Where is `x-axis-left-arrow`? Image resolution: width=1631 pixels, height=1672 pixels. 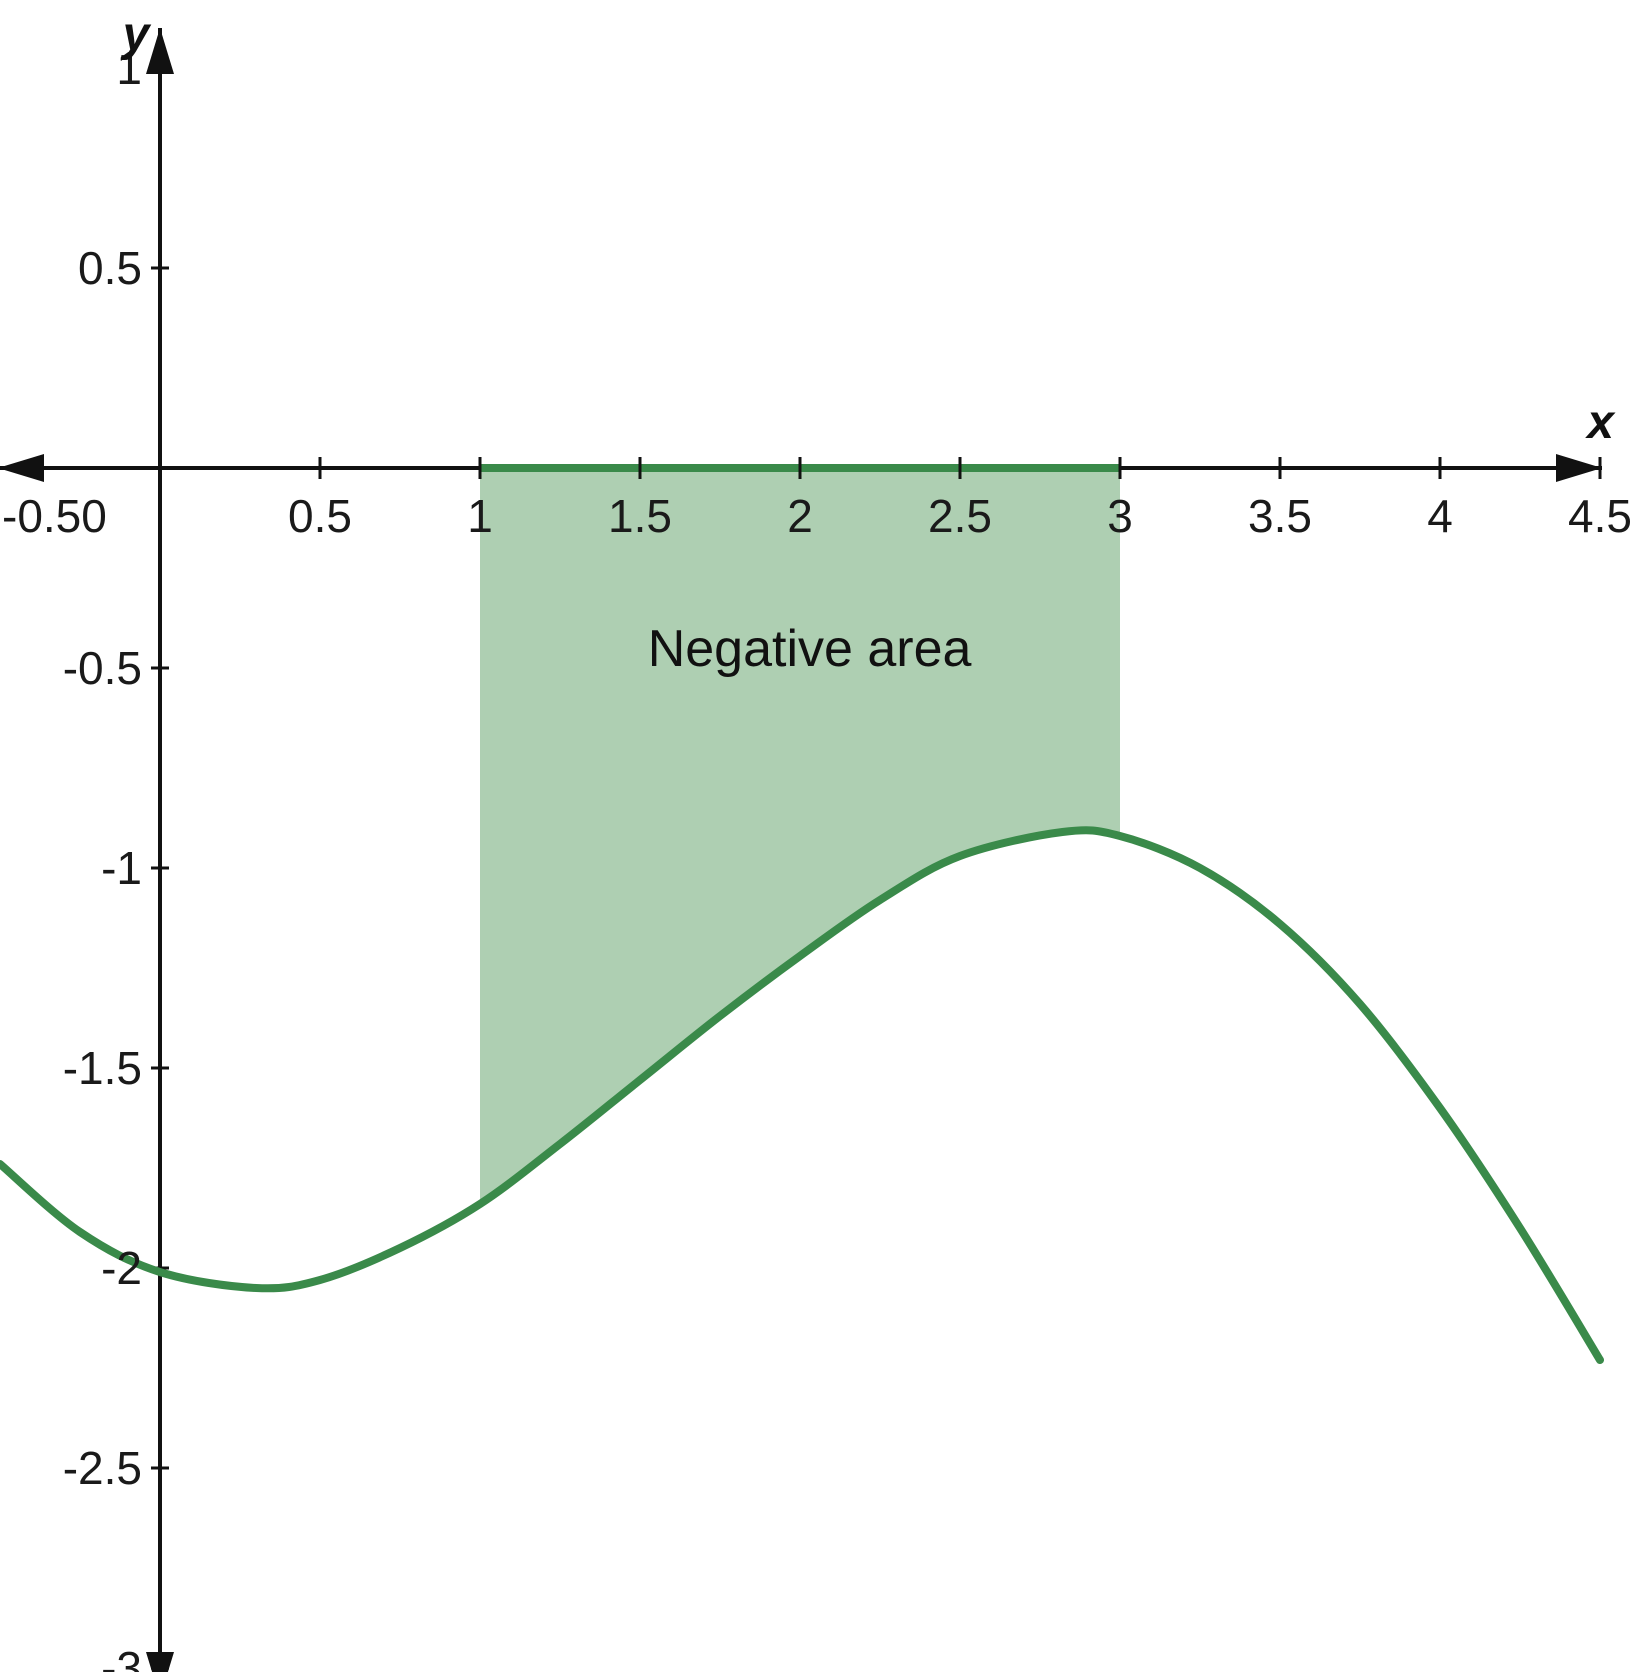
x-axis-left-arrow is located at coordinates (22, 468).